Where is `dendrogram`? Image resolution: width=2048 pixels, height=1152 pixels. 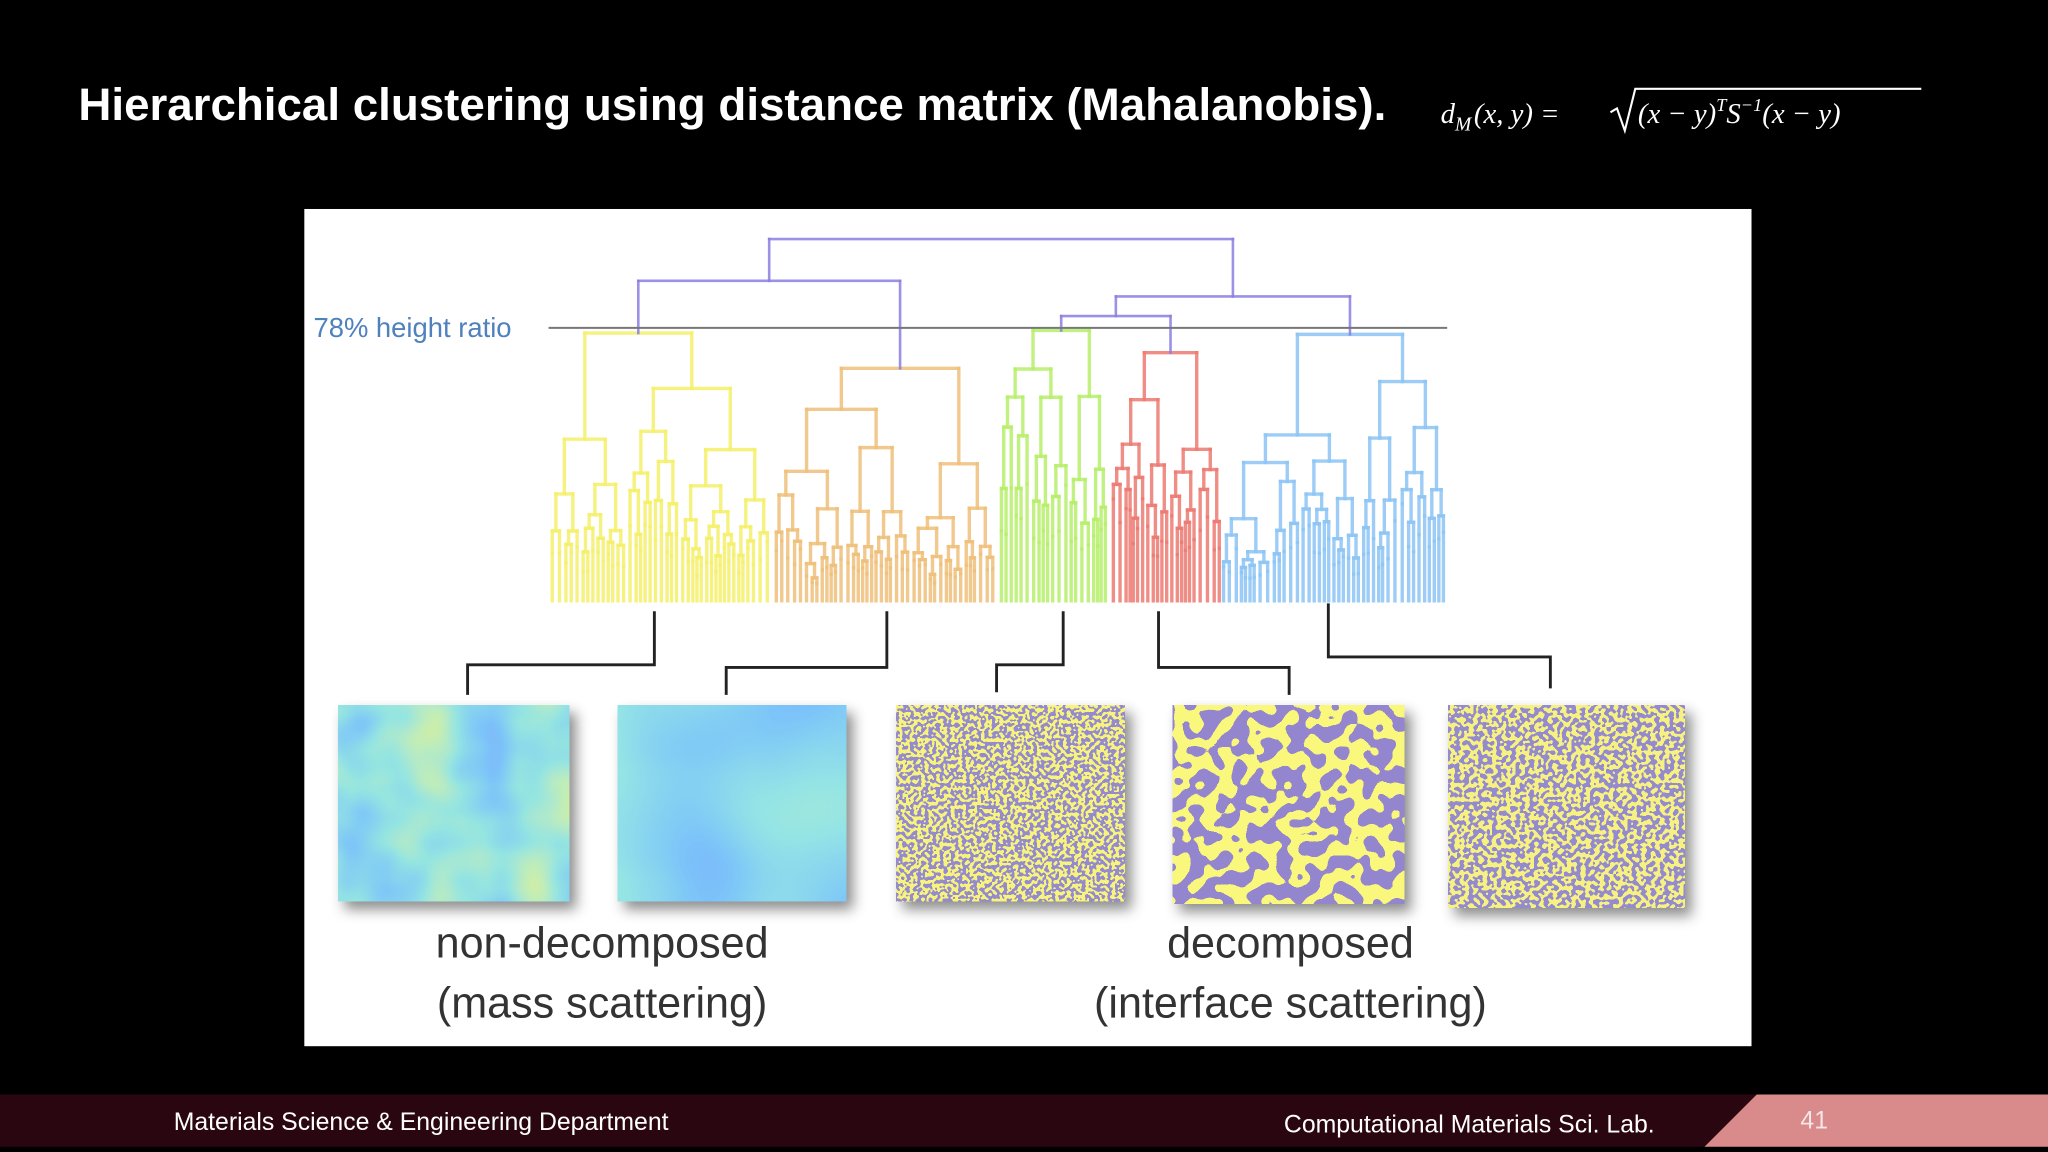 dendrogram is located at coordinates (998, 420).